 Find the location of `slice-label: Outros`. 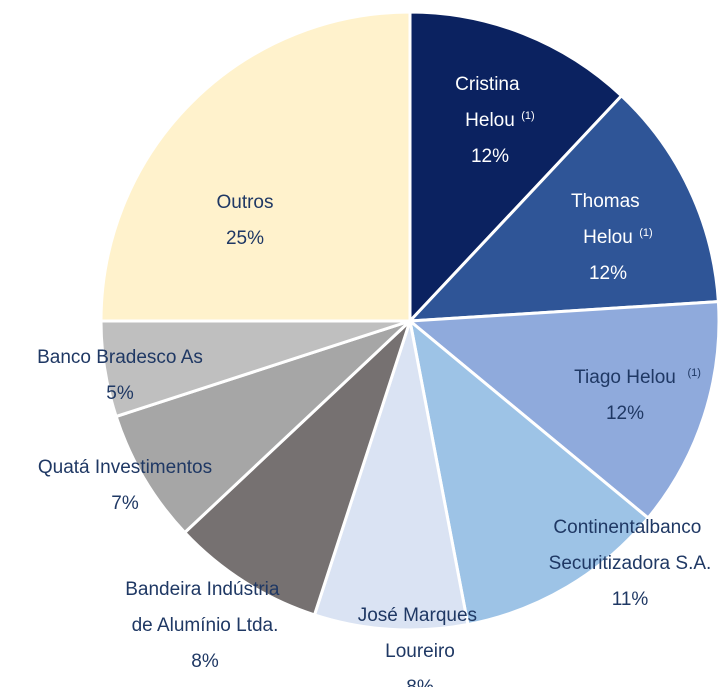

slice-label: Outros is located at coordinates (244, 202).